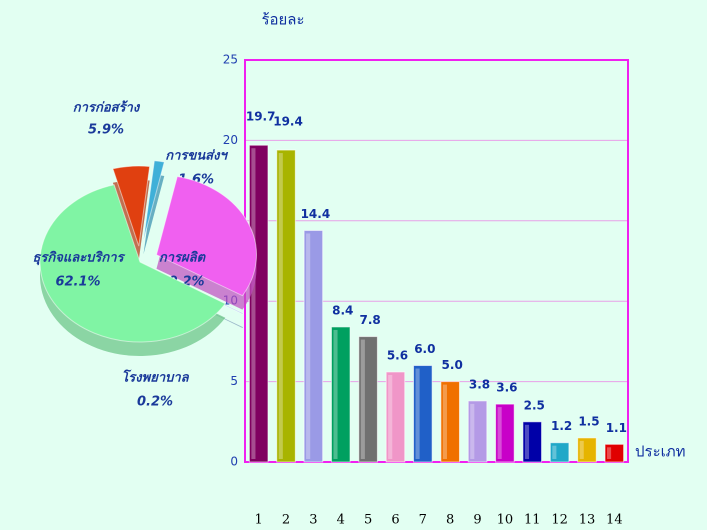 The height and width of the screenshot is (530, 707). I want to click on value-label: 14.4, so click(316, 214).